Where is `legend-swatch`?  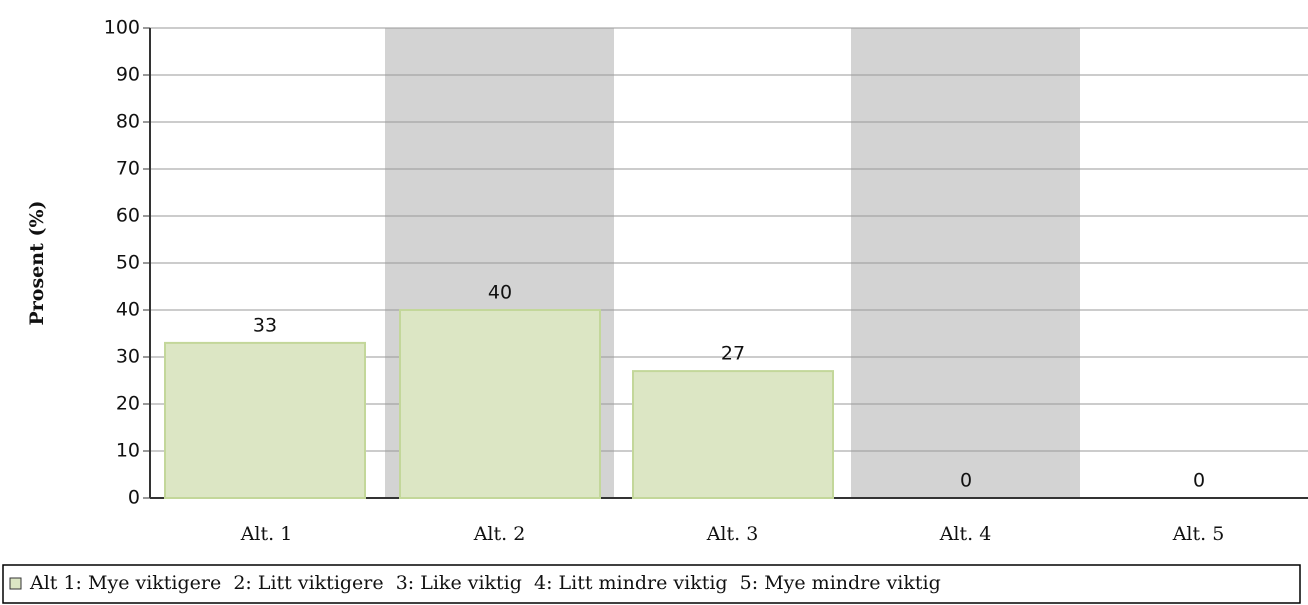
legend-swatch is located at coordinates (15, 583).